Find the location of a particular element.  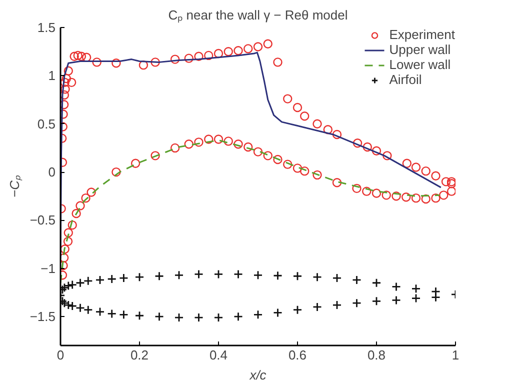

y-tick-label: −1.5 is located at coordinates (43, 316).